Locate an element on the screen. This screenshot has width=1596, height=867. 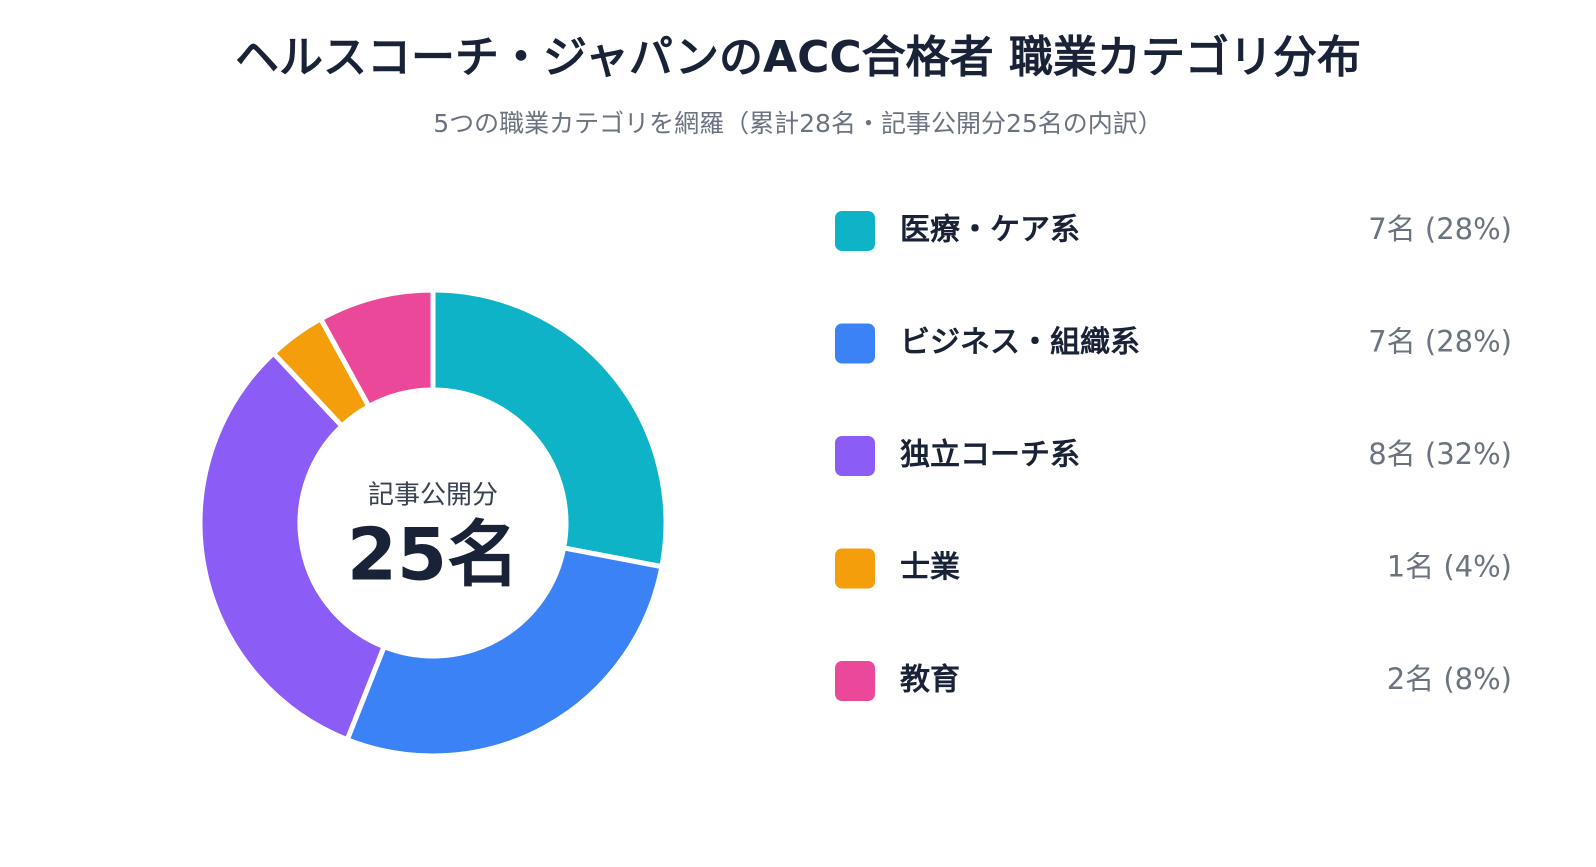
value-label: 1名 (4%) is located at coordinates (1449, 567).